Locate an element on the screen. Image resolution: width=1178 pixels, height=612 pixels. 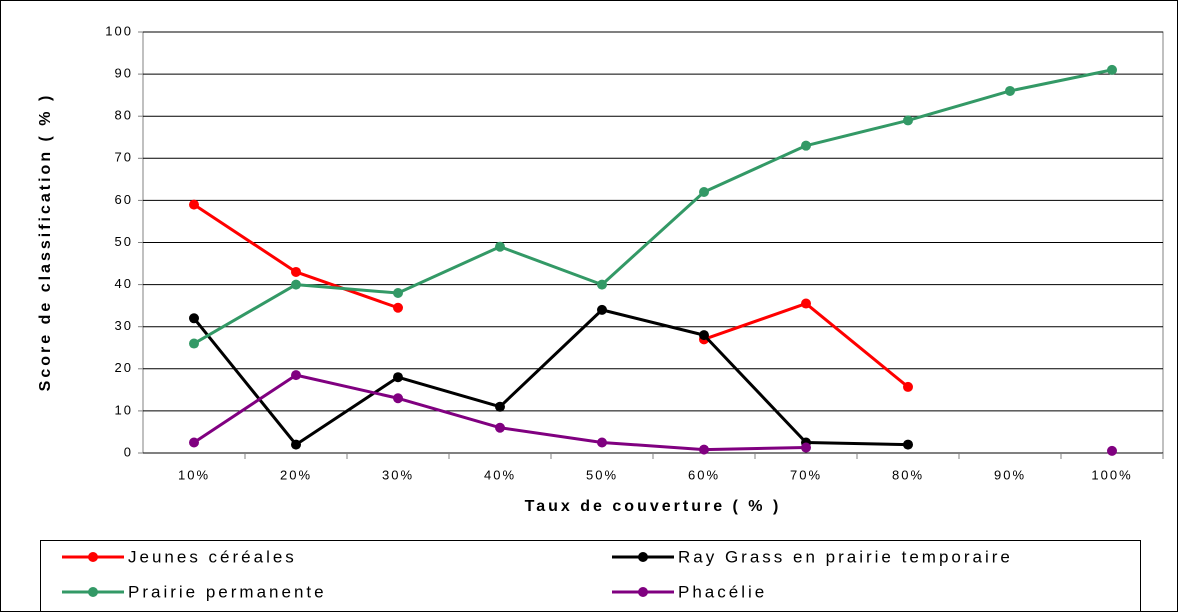
y-tick-label: 80 is located at coordinates (124, 115).